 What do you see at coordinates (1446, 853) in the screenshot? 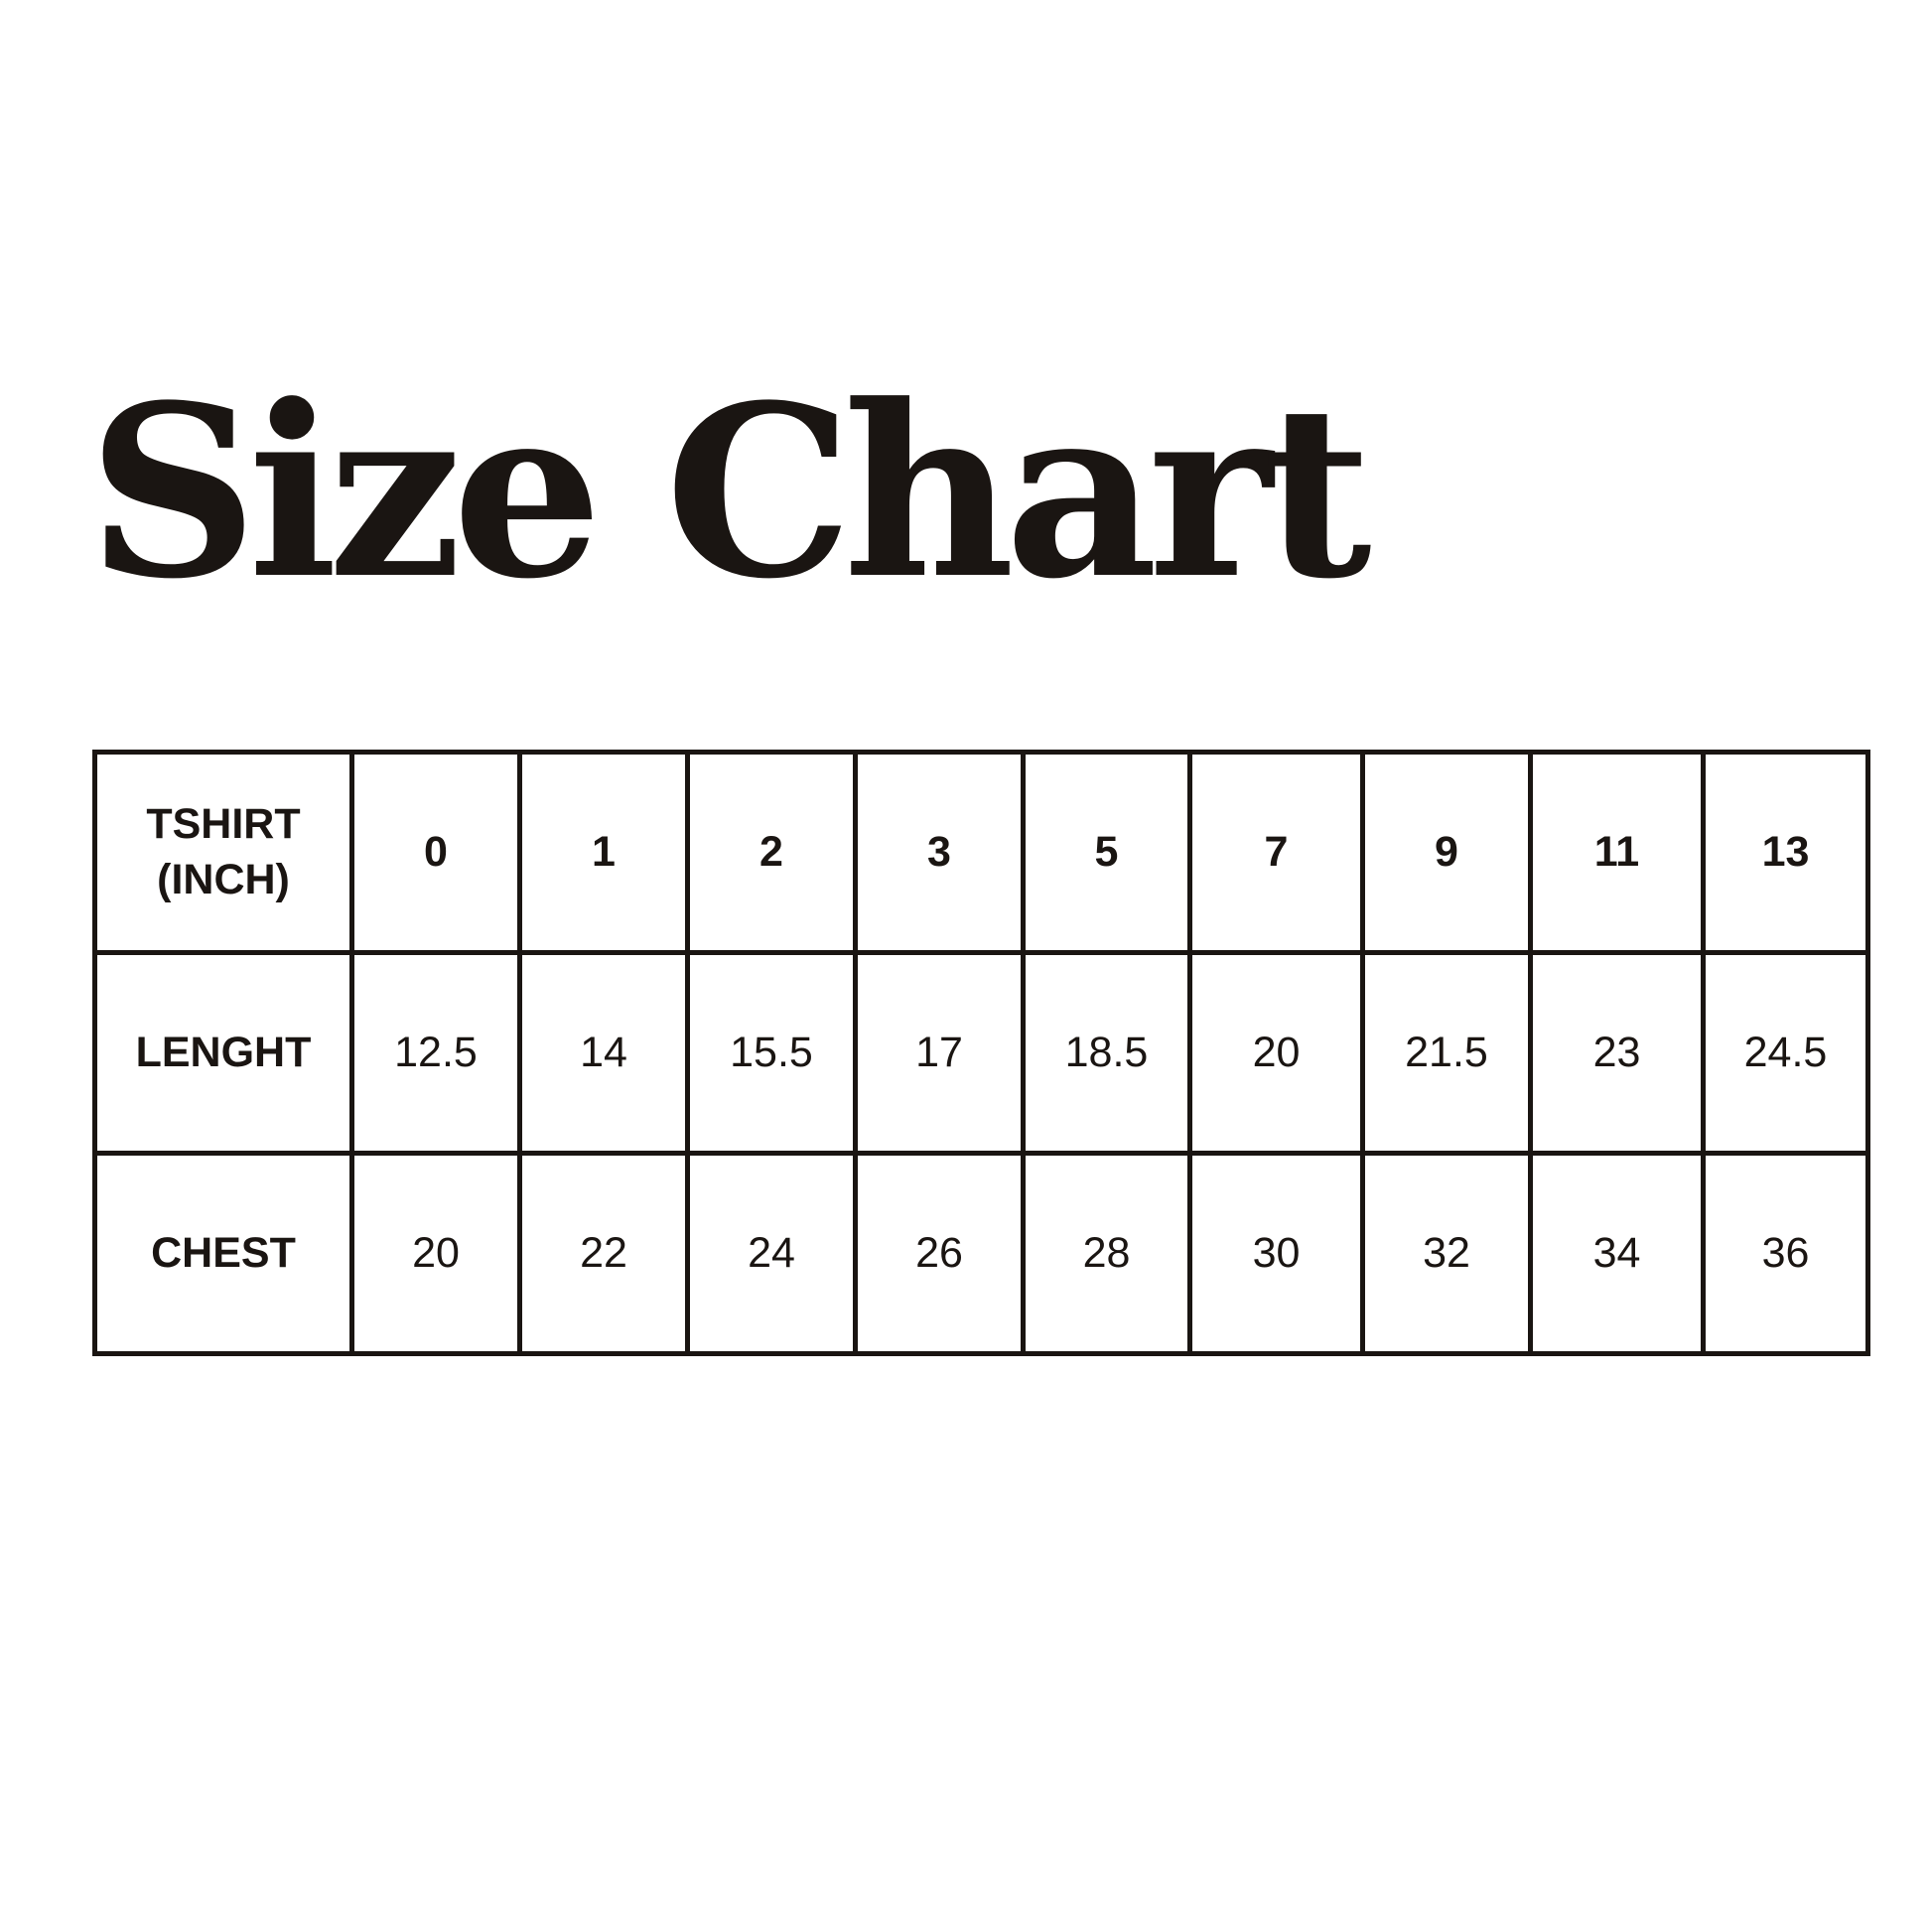
I see `size-header: 9` at bounding box center [1446, 853].